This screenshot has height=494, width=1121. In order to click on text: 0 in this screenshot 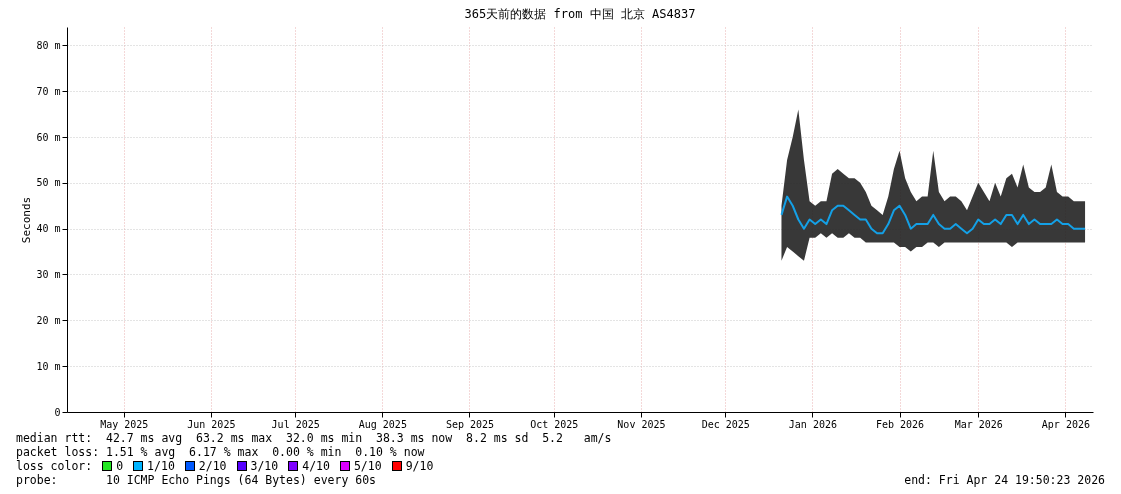, I will do `click(120, 466)`.